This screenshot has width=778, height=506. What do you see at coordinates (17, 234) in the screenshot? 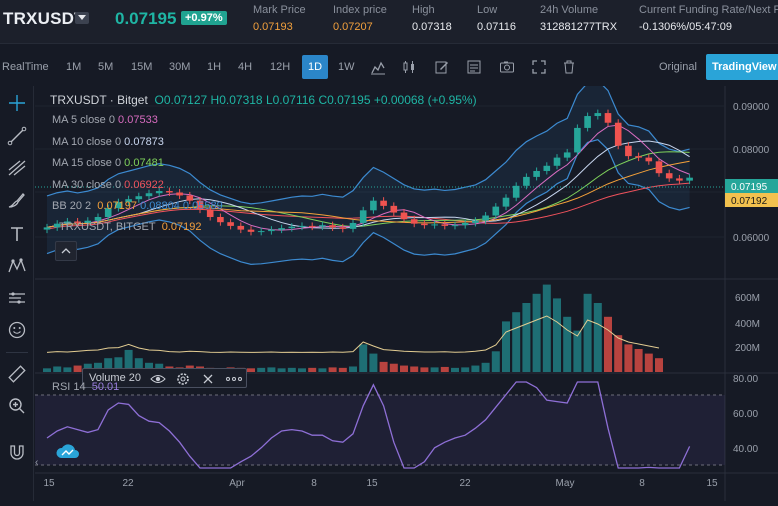
I see `text-icon` at bounding box center [17, 234].